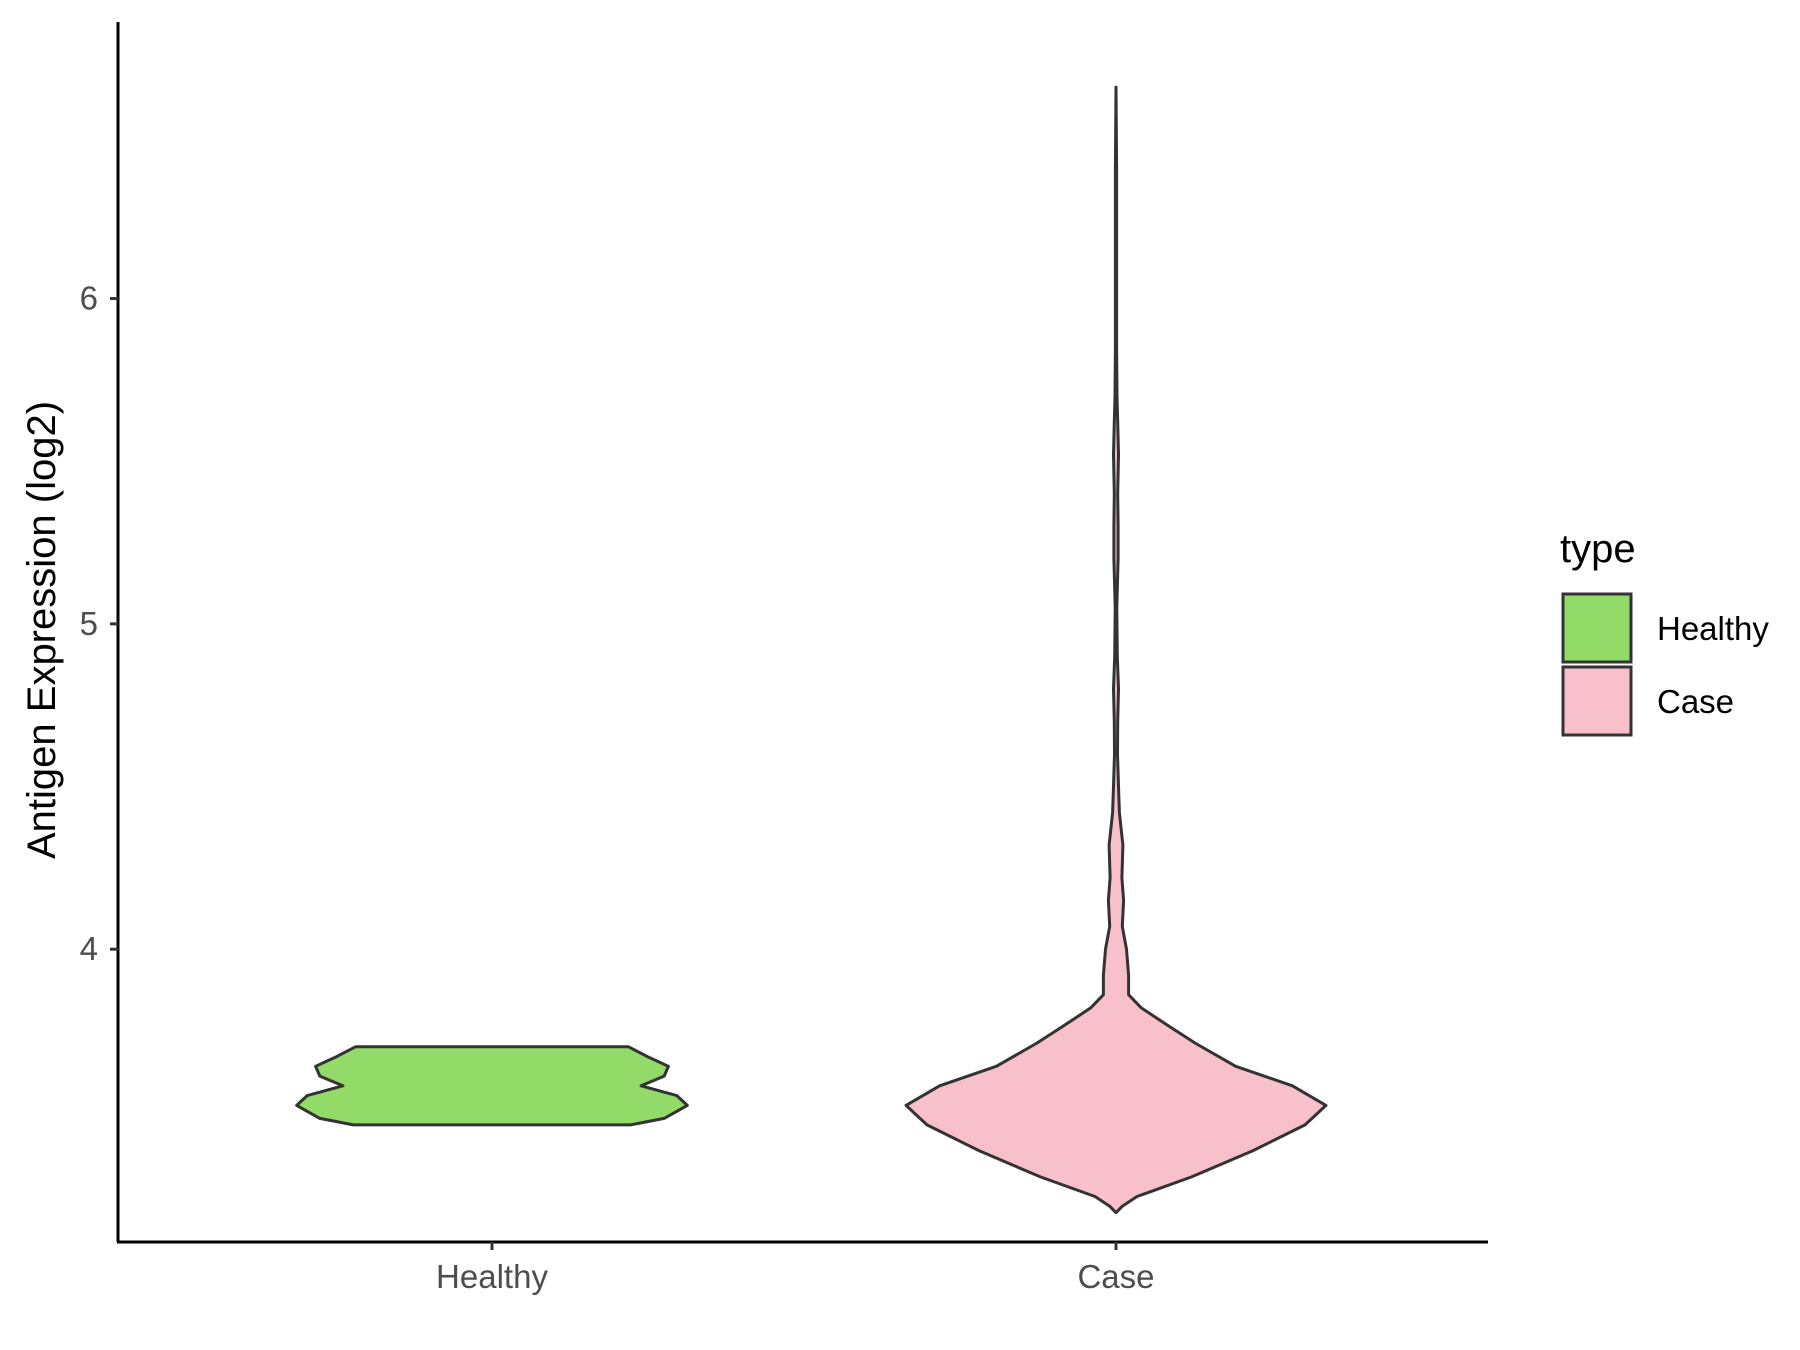  What do you see at coordinates (42, 630) in the screenshot?
I see `y-axis-title: Antigen Expression (log2)` at bounding box center [42, 630].